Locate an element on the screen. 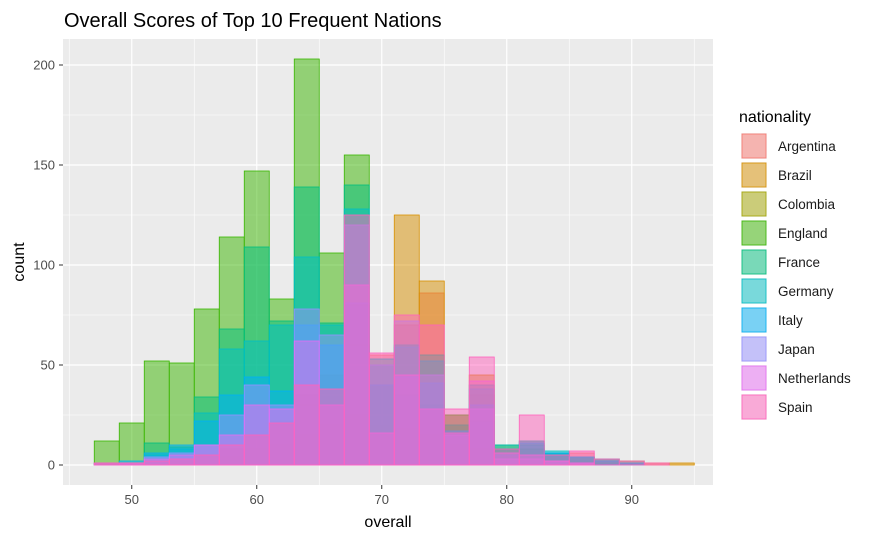 This screenshot has width=875, height=540. legend-label: Japan is located at coordinates (796, 349).